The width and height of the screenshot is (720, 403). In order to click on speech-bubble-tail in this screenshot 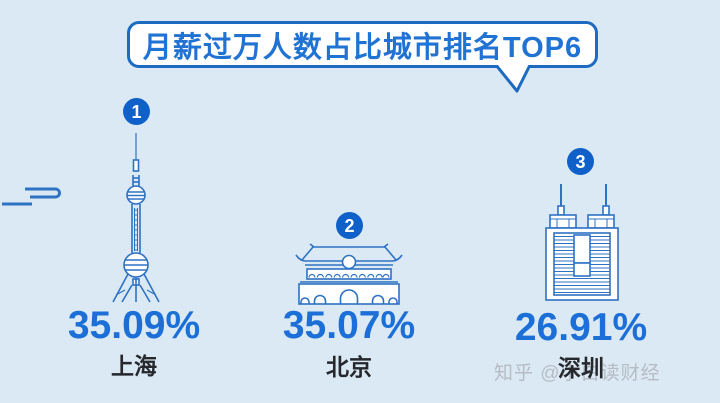, I will do `click(513, 79)`.